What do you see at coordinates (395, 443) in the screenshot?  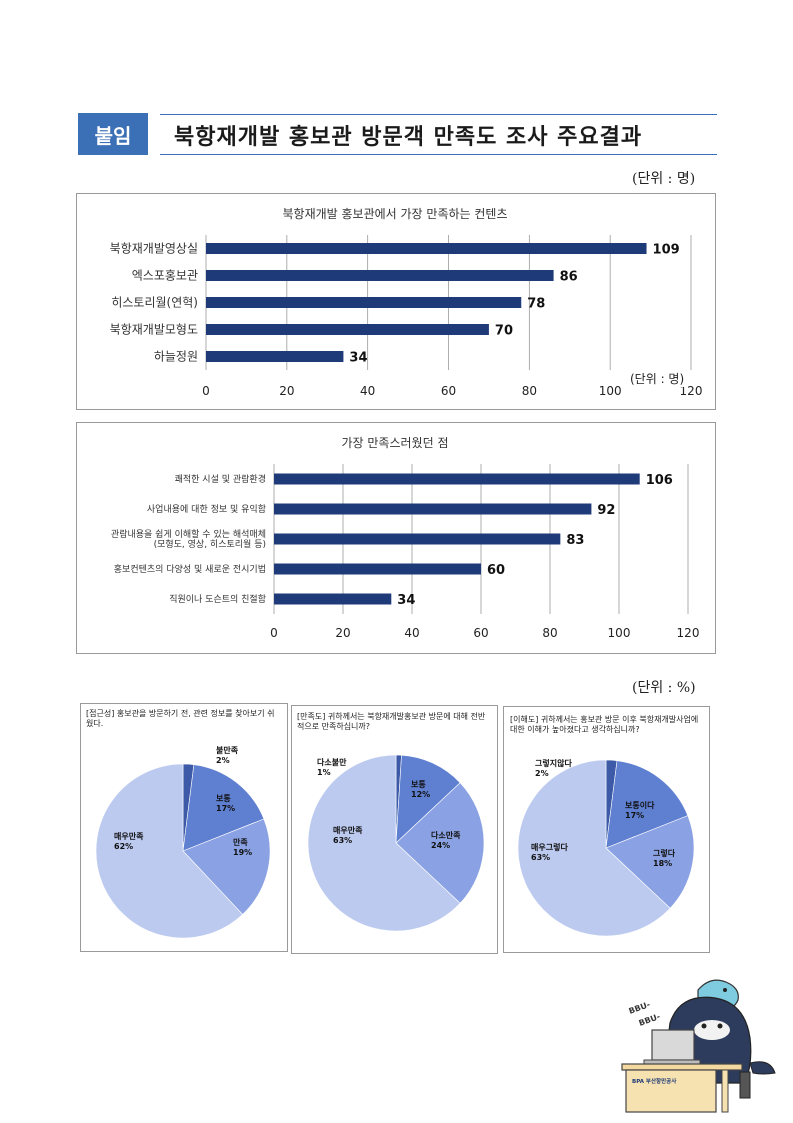 I see `chart-2-title: 가장 만족스러웠던 점` at bounding box center [395, 443].